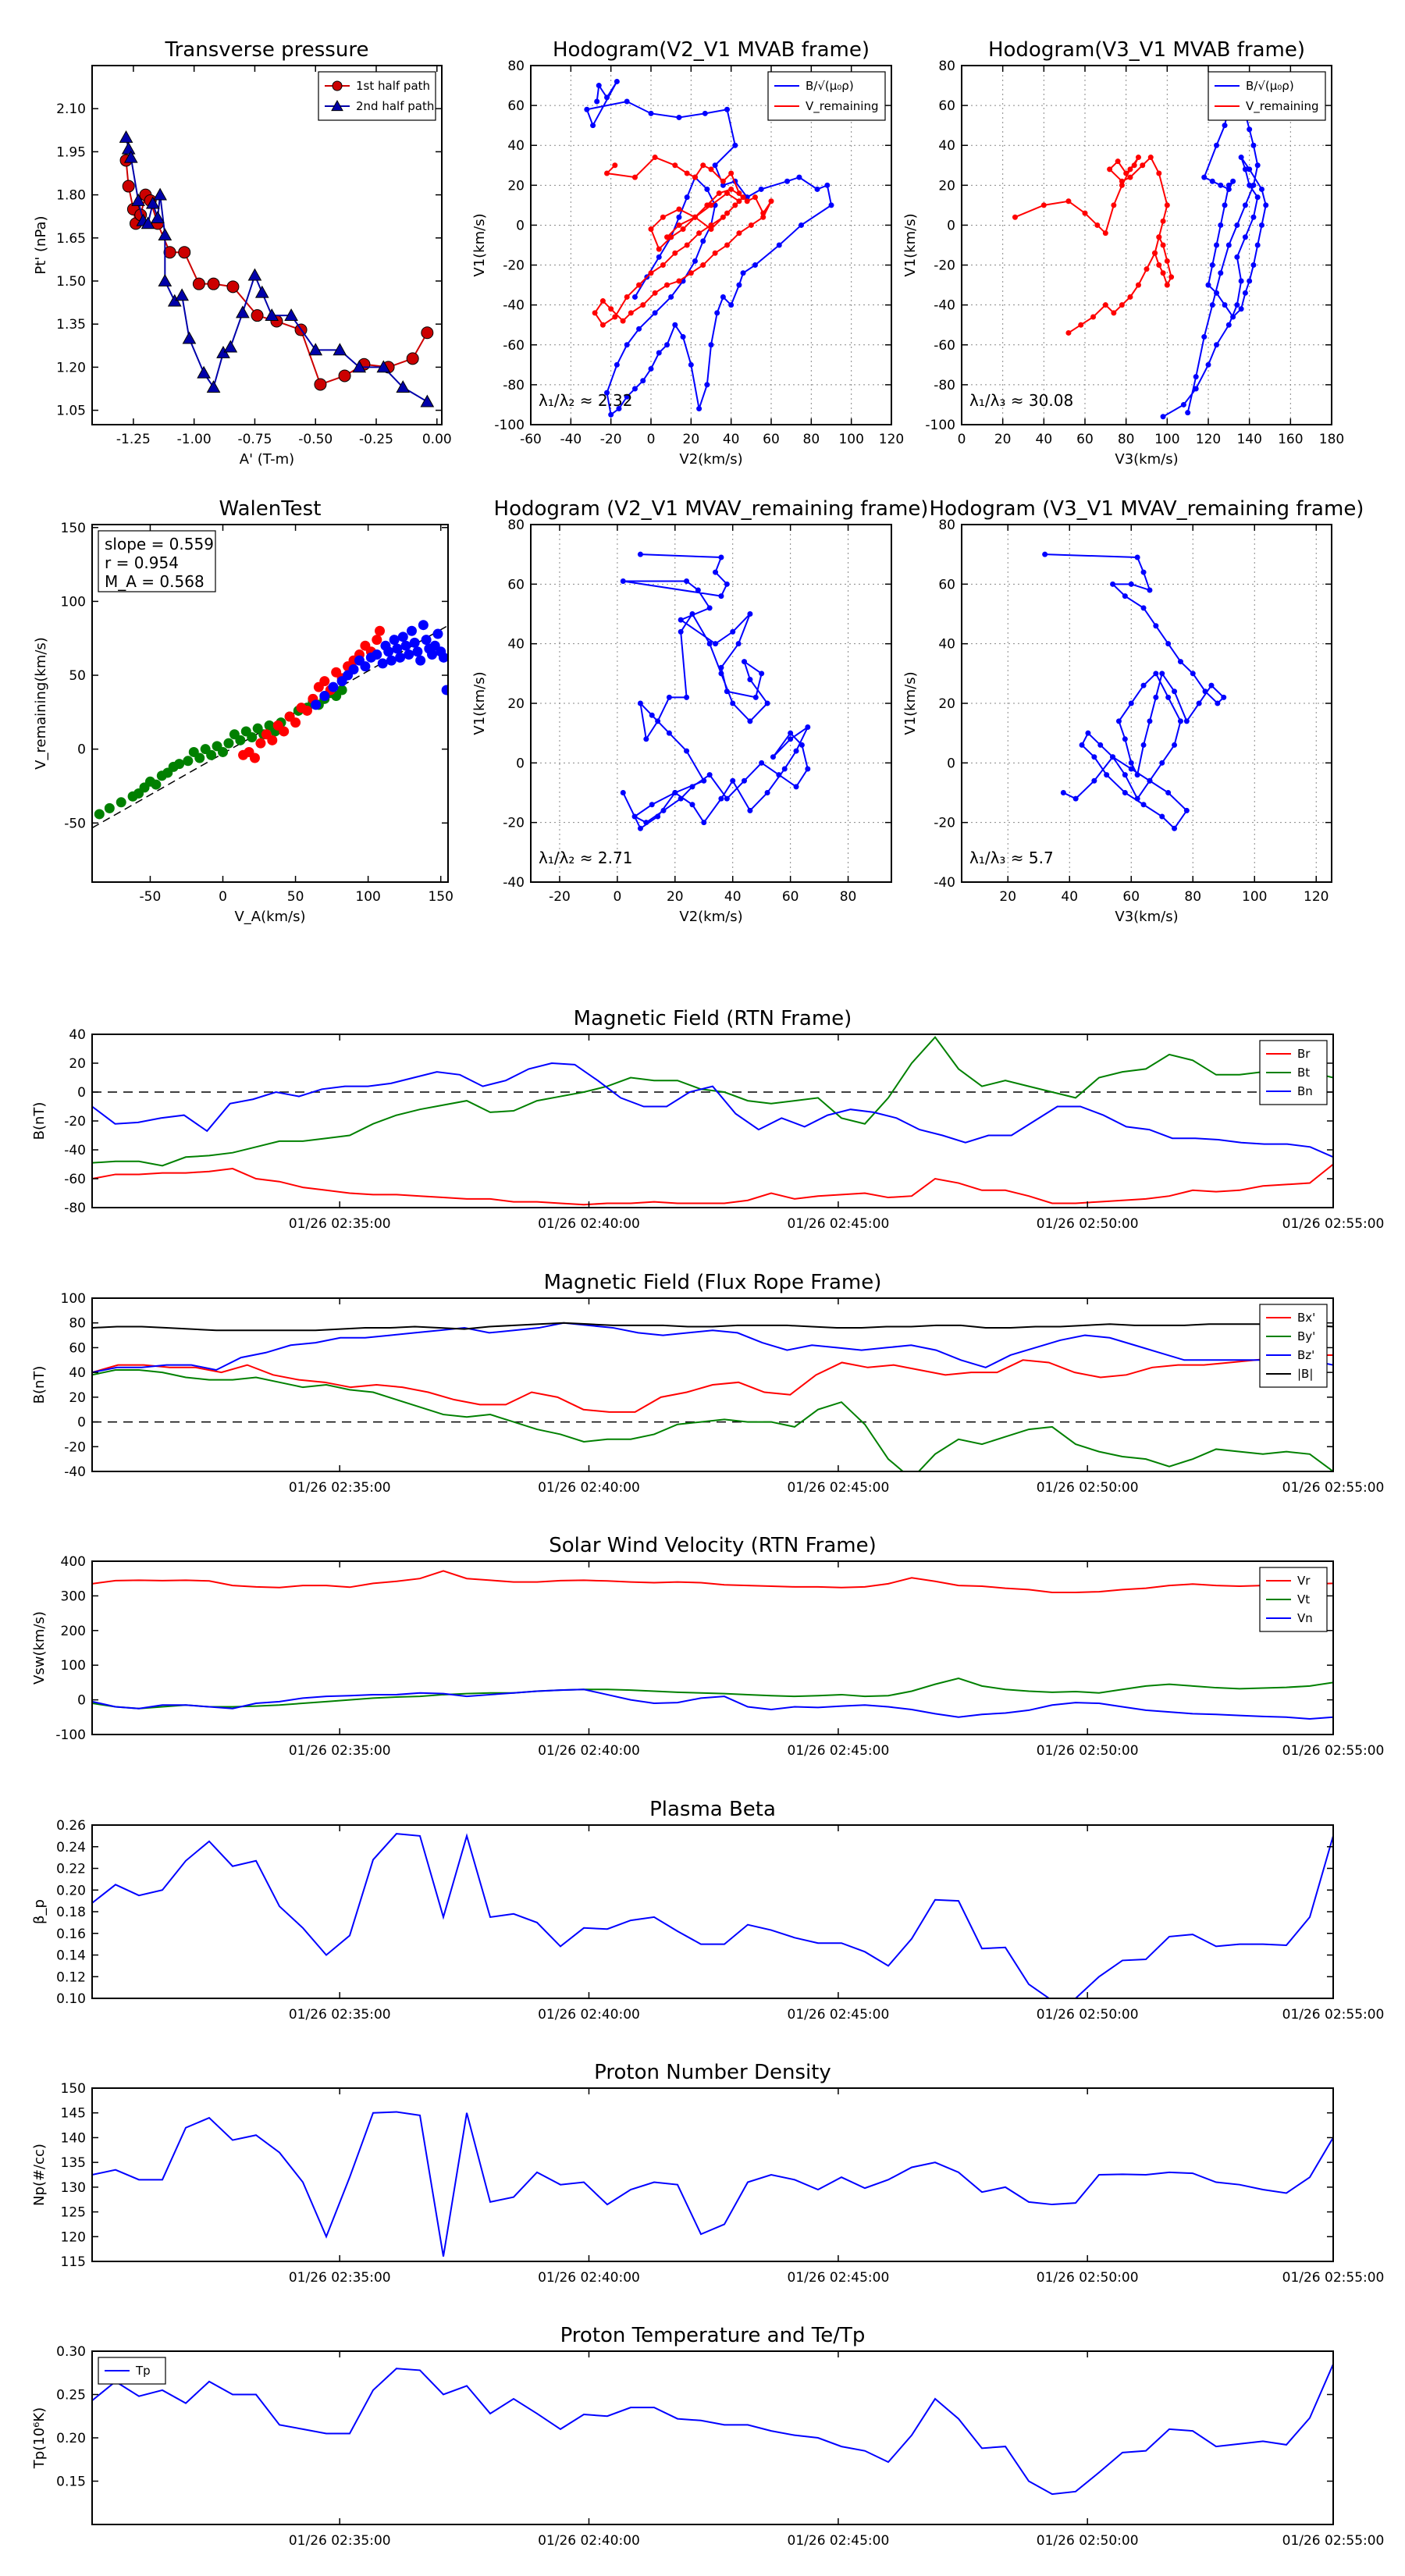  Describe the element at coordinates (713, 2430) in the screenshot. I see `plot-area` at that location.